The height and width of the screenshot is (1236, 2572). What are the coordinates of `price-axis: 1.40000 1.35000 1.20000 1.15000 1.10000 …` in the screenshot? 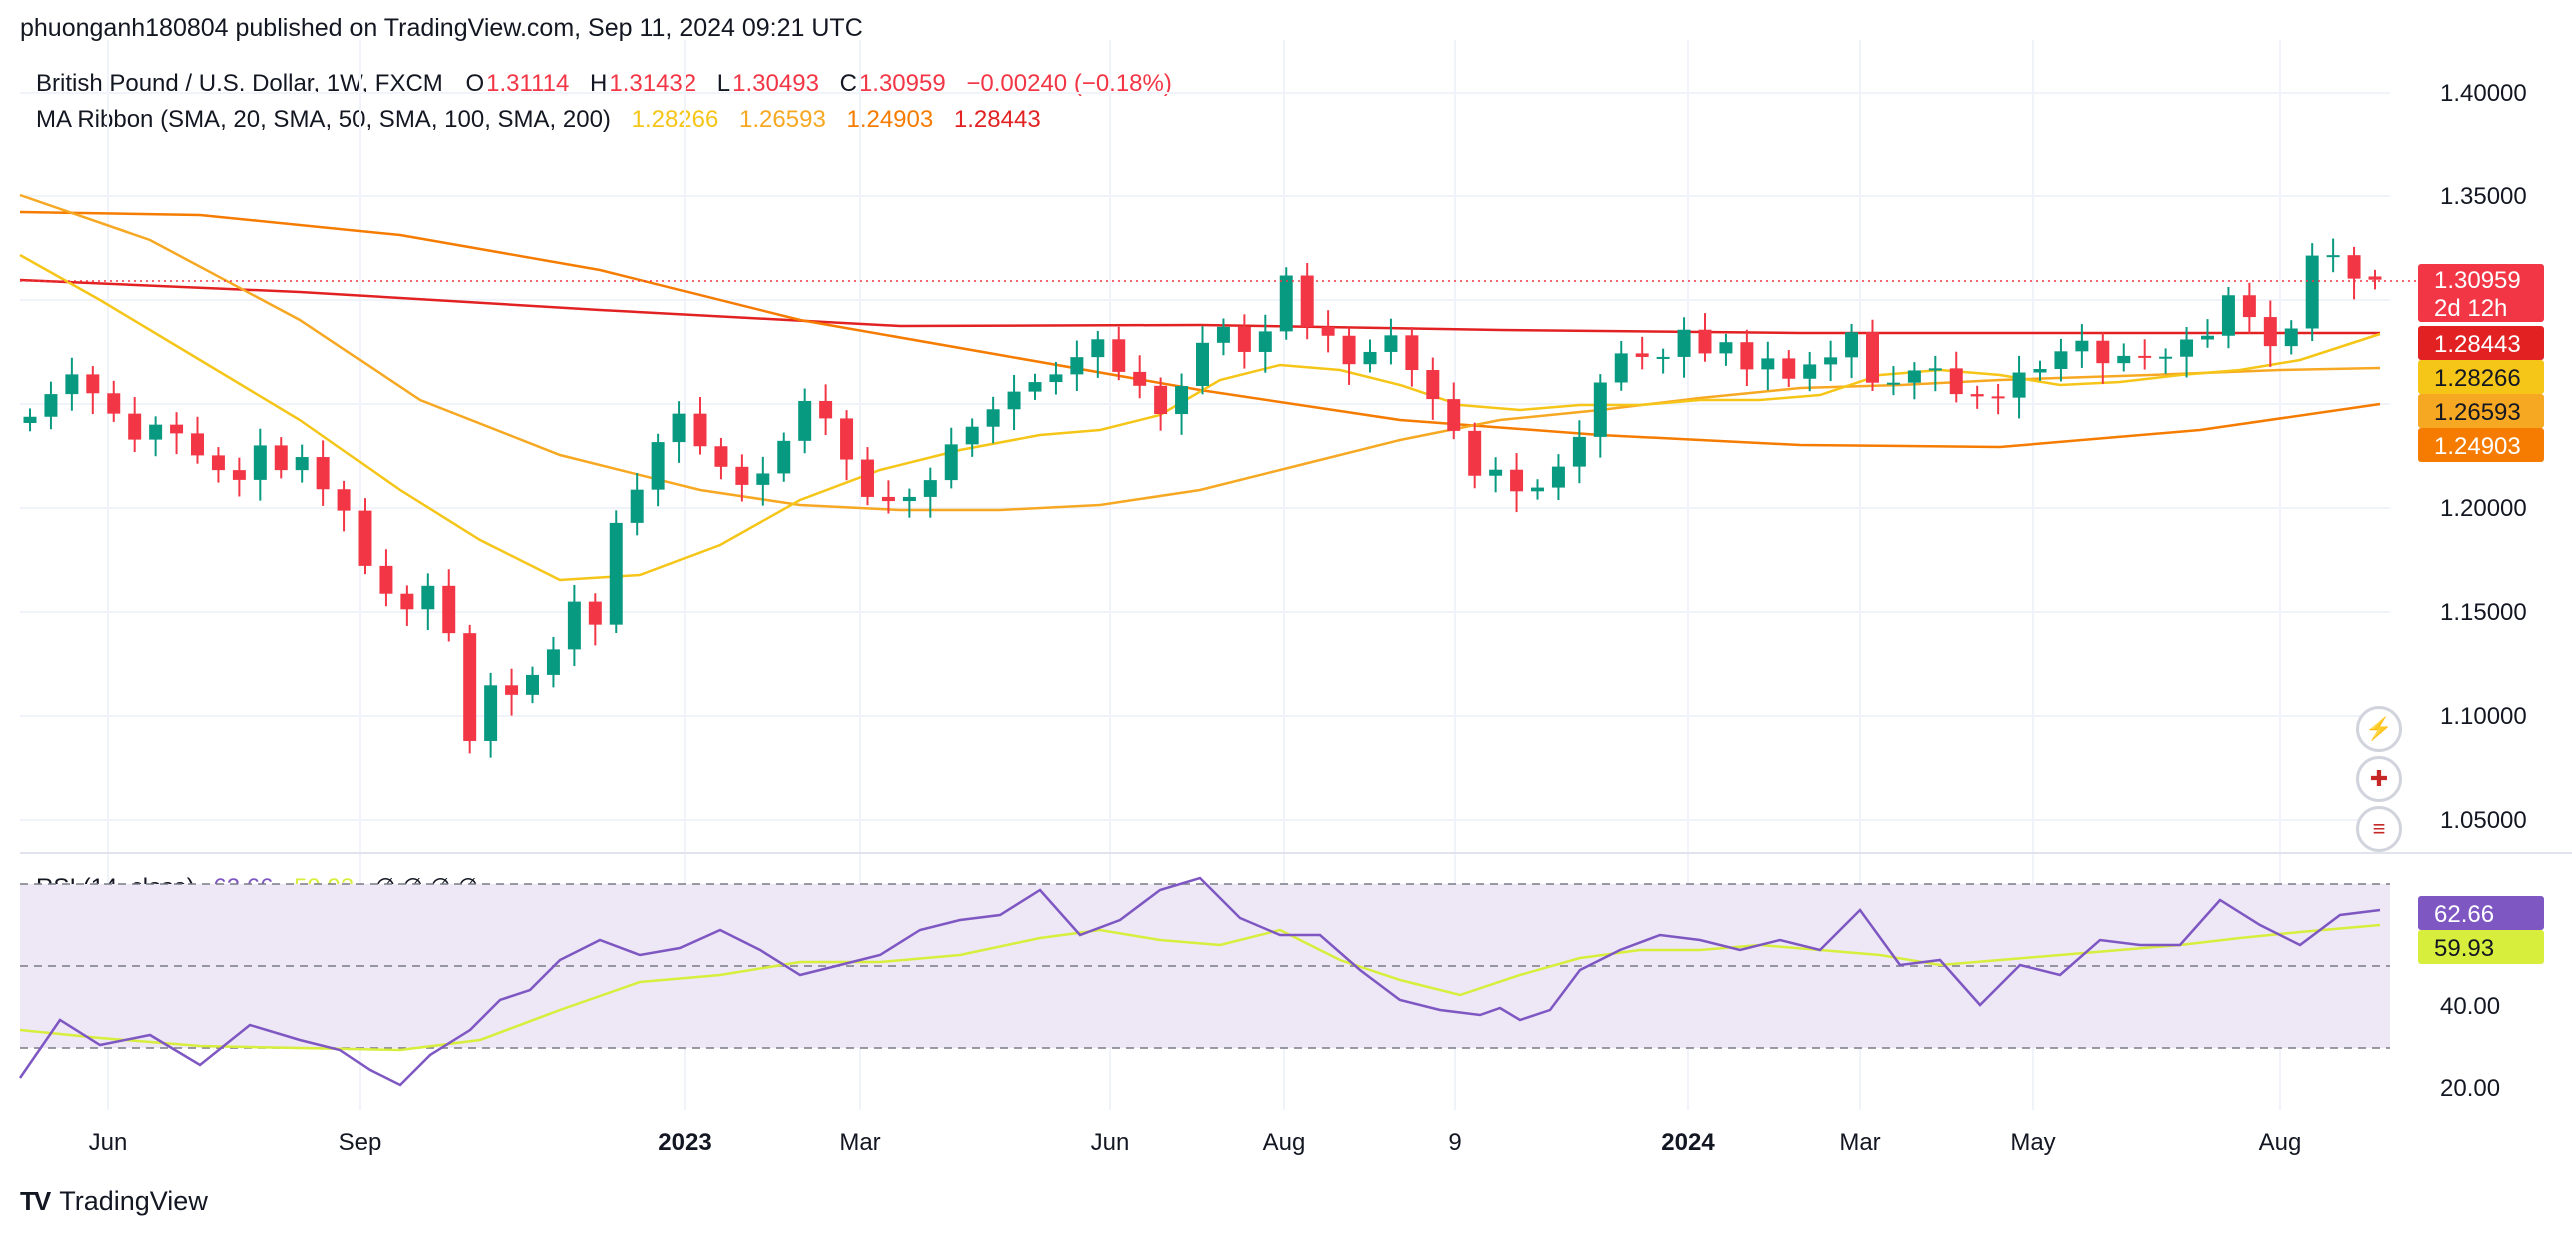 It's located at (2483, 591).